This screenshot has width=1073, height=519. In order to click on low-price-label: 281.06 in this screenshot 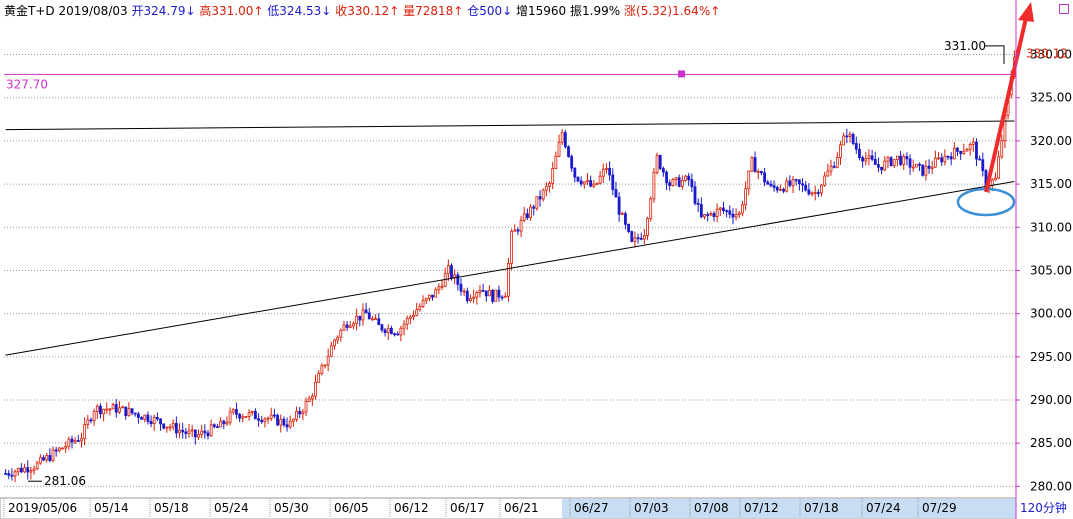, I will do `click(65, 481)`.